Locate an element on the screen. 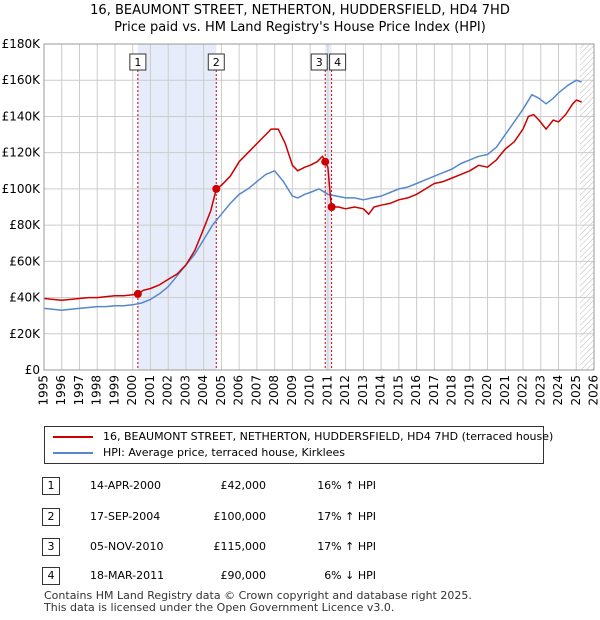 The width and height of the screenshot is (600, 620). x-tick-label: 2024 is located at coordinates (558, 390).